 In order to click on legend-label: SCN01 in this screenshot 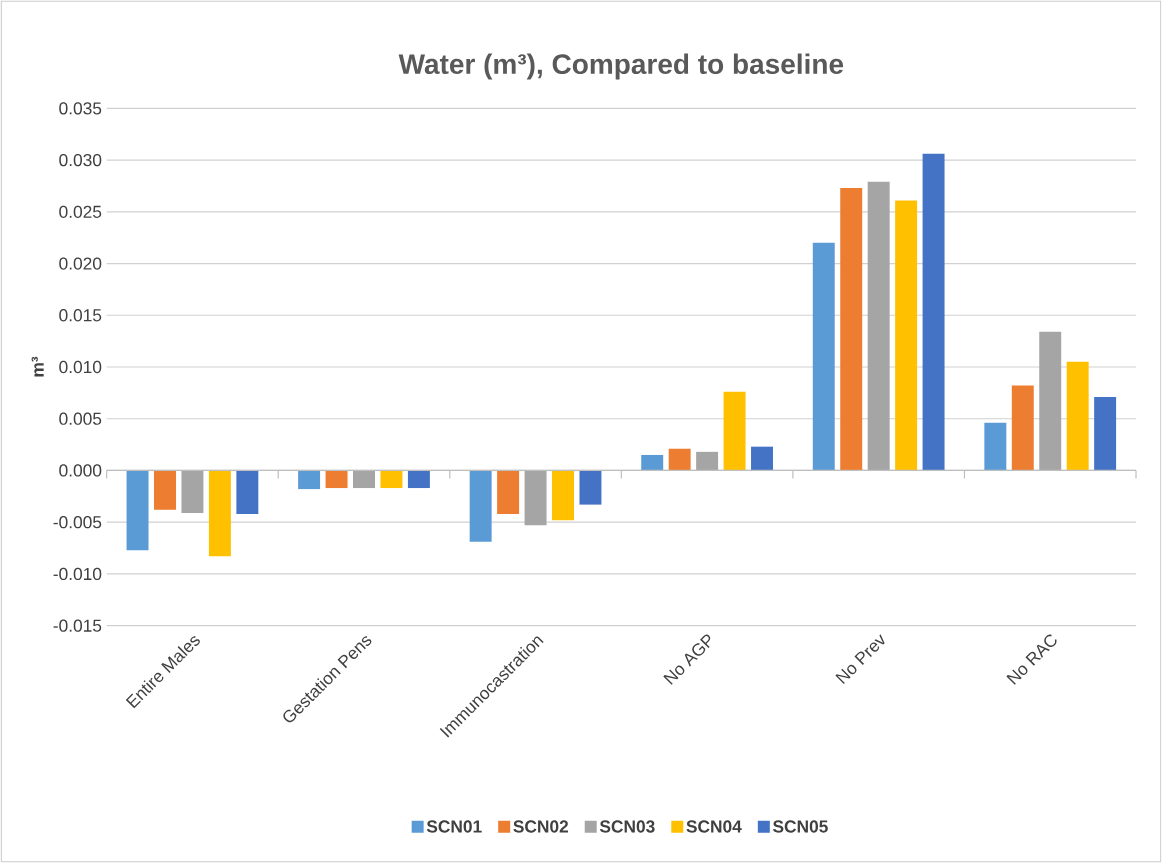, I will do `click(454, 826)`.